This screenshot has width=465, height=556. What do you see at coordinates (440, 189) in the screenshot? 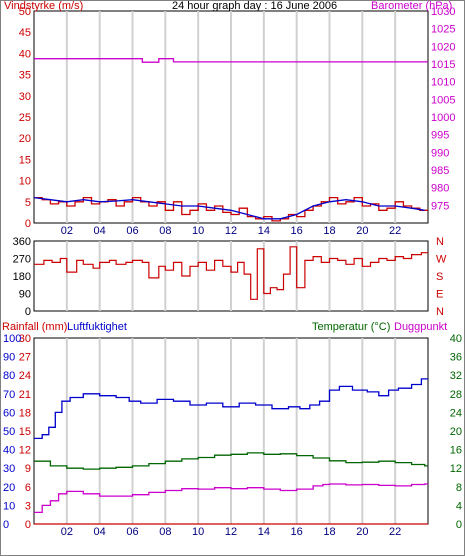
I see `barometer-y-tick-label: 980` at bounding box center [440, 189].